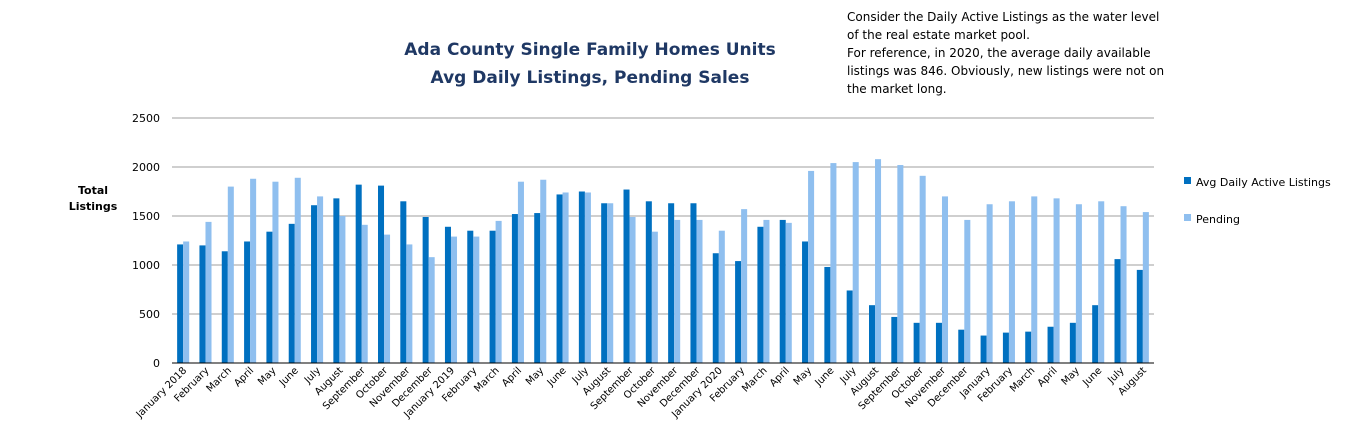 The width and height of the screenshot is (1352, 441). What do you see at coordinates (146, 265) in the screenshot?
I see `y-tick-label: 1000` at bounding box center [146, 265].